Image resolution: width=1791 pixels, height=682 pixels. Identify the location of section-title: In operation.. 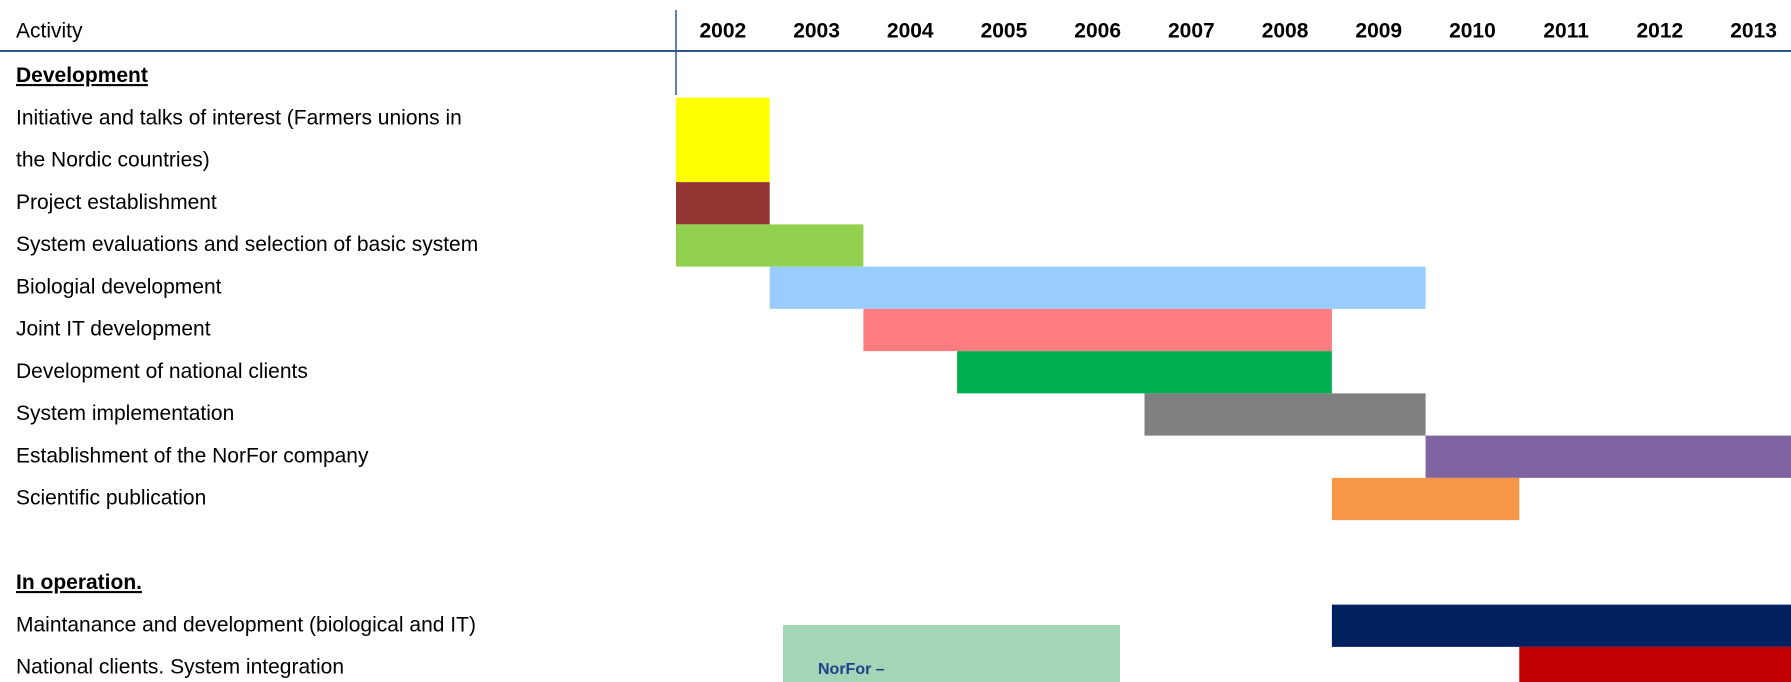
(79, 582).